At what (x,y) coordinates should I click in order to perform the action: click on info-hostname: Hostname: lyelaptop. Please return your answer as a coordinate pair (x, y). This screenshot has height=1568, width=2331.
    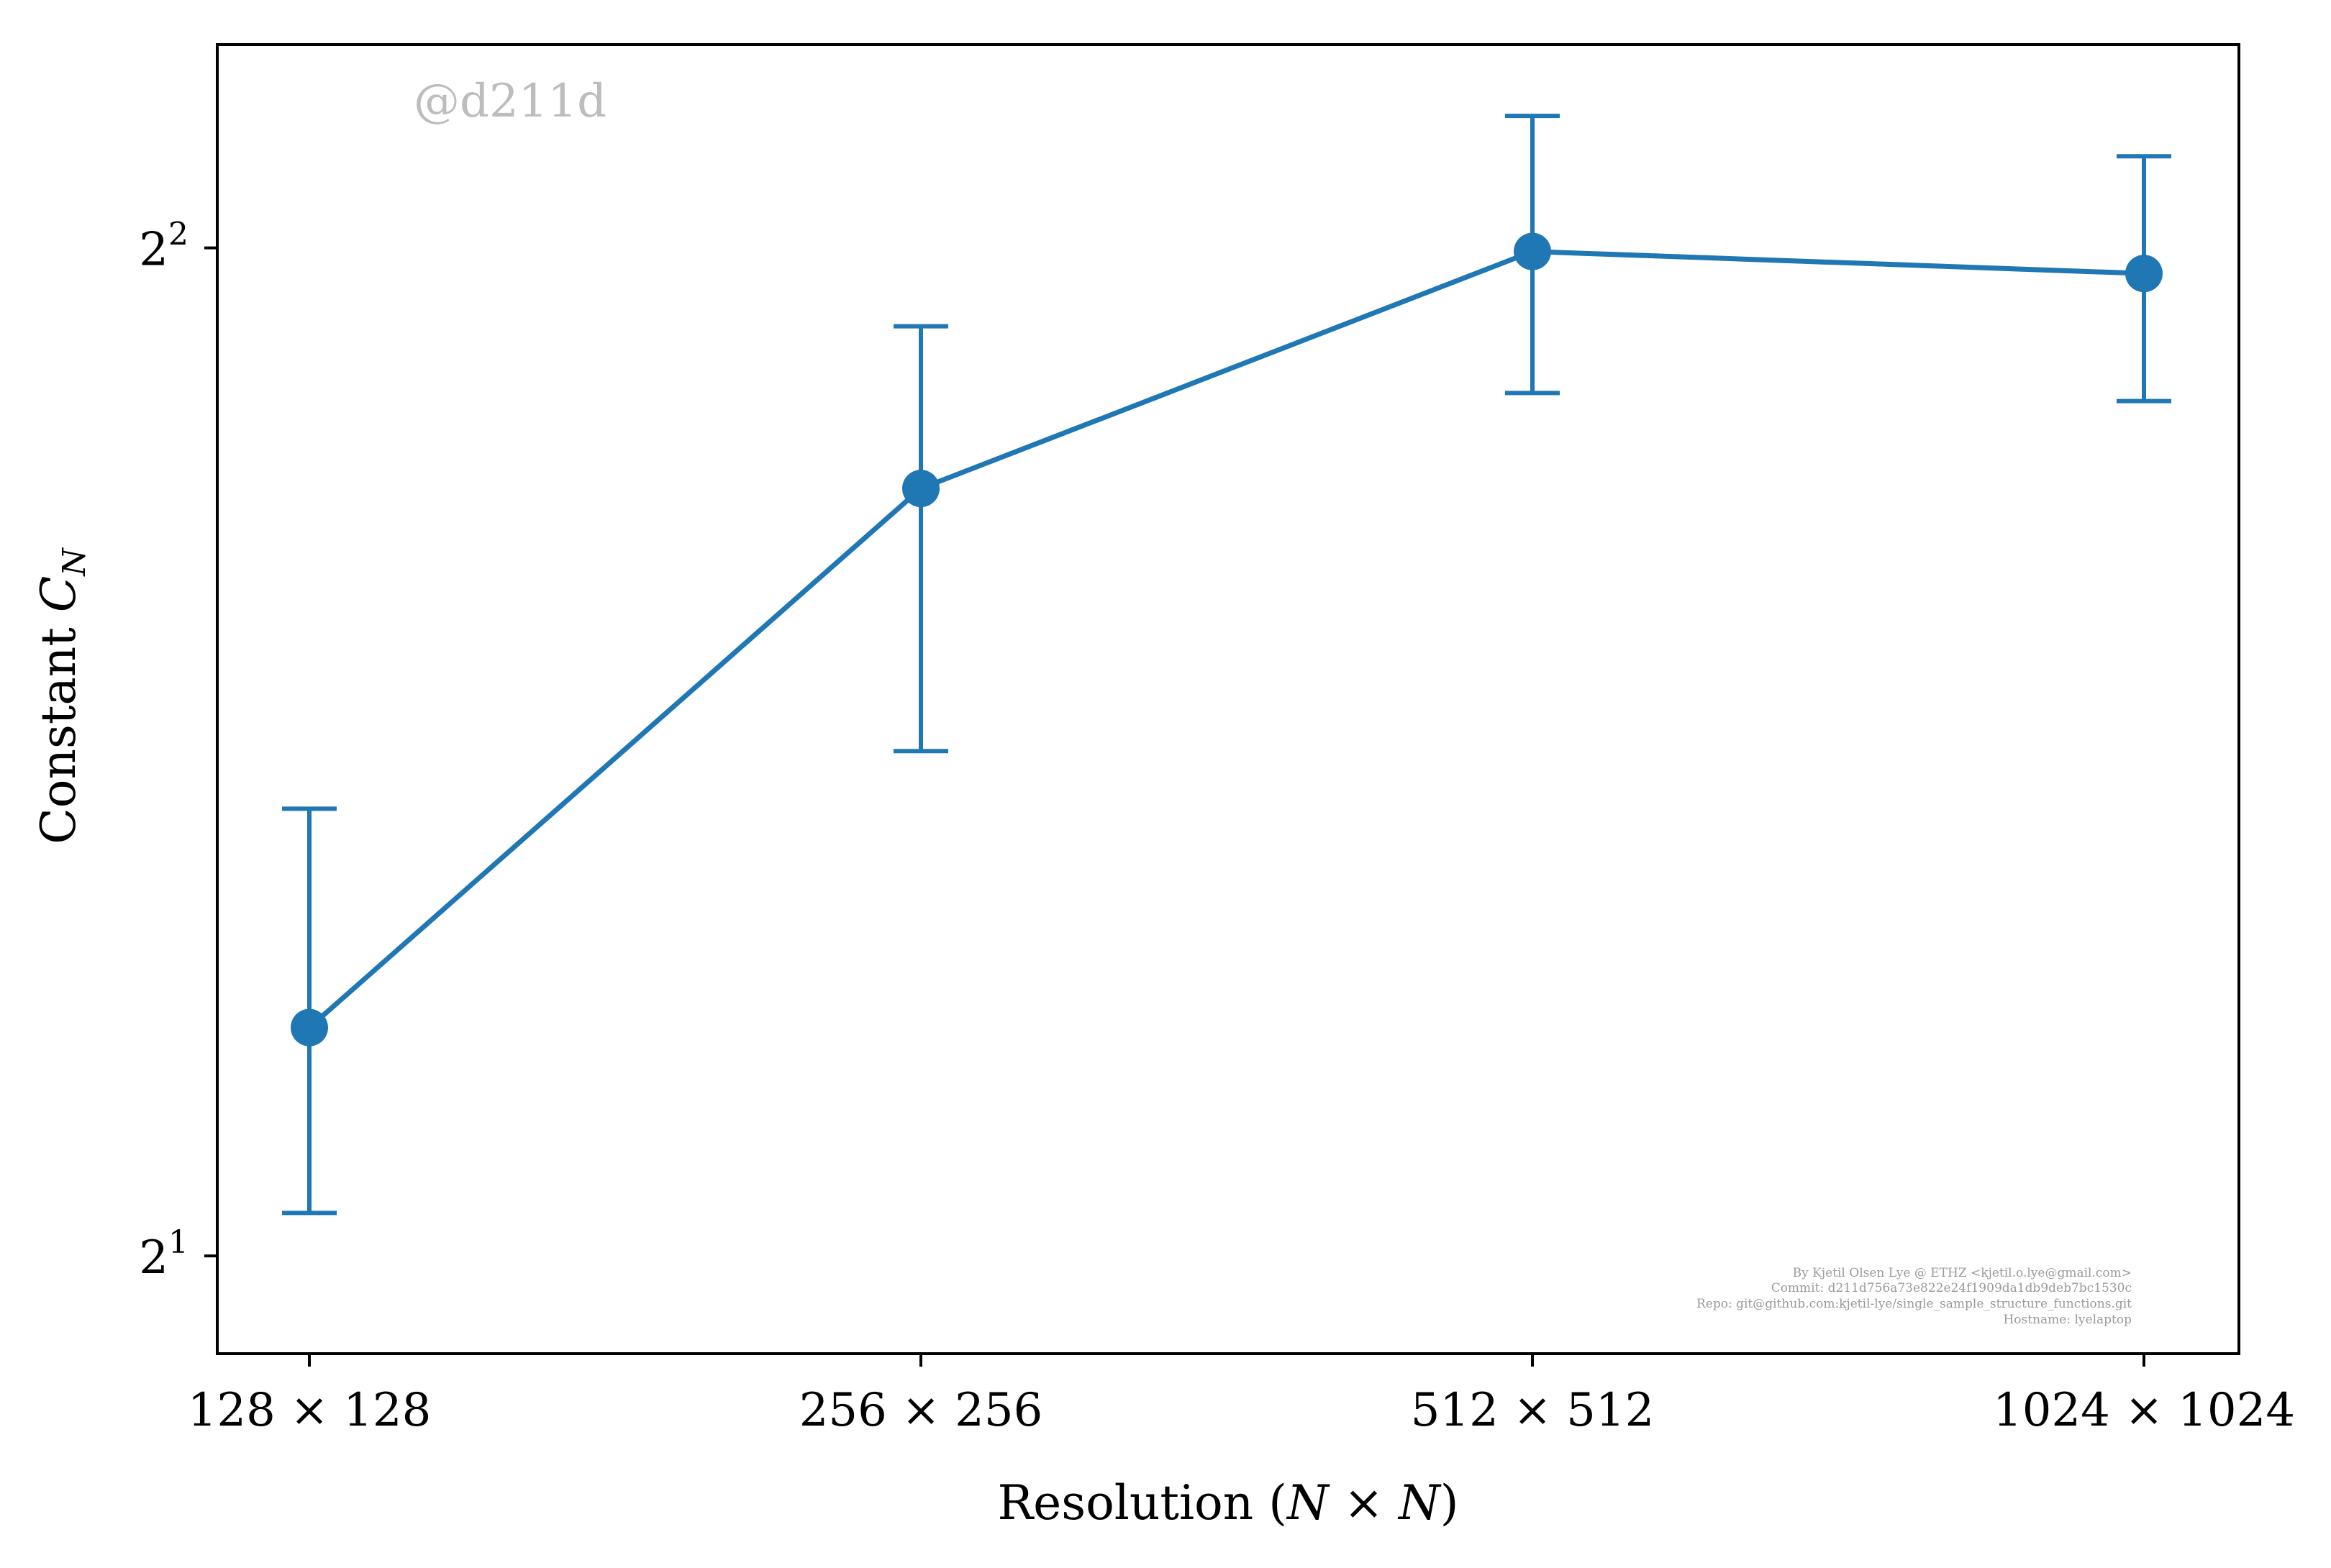
    Looking at the image, I should click on (2067, 1320).